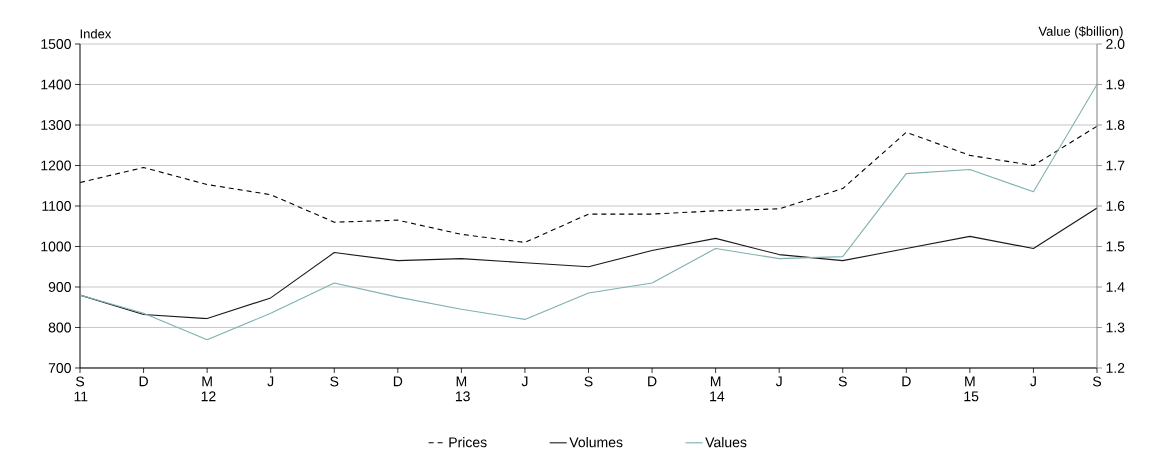 The height and width of the screenshot is (470, 1162). What do you see at coordinates (596, 442) in the screenshot?
I see `legend-label: Volumes` at bounding box center [596, 442].